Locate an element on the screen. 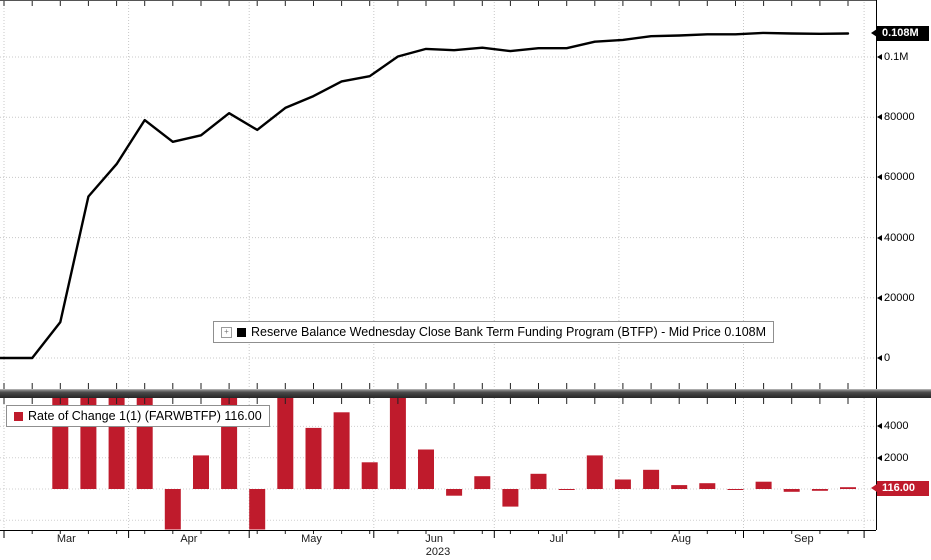 The height and width of the screenshot is (560, 931). last-price-arrow-icon is located at coordinates (874, 33).